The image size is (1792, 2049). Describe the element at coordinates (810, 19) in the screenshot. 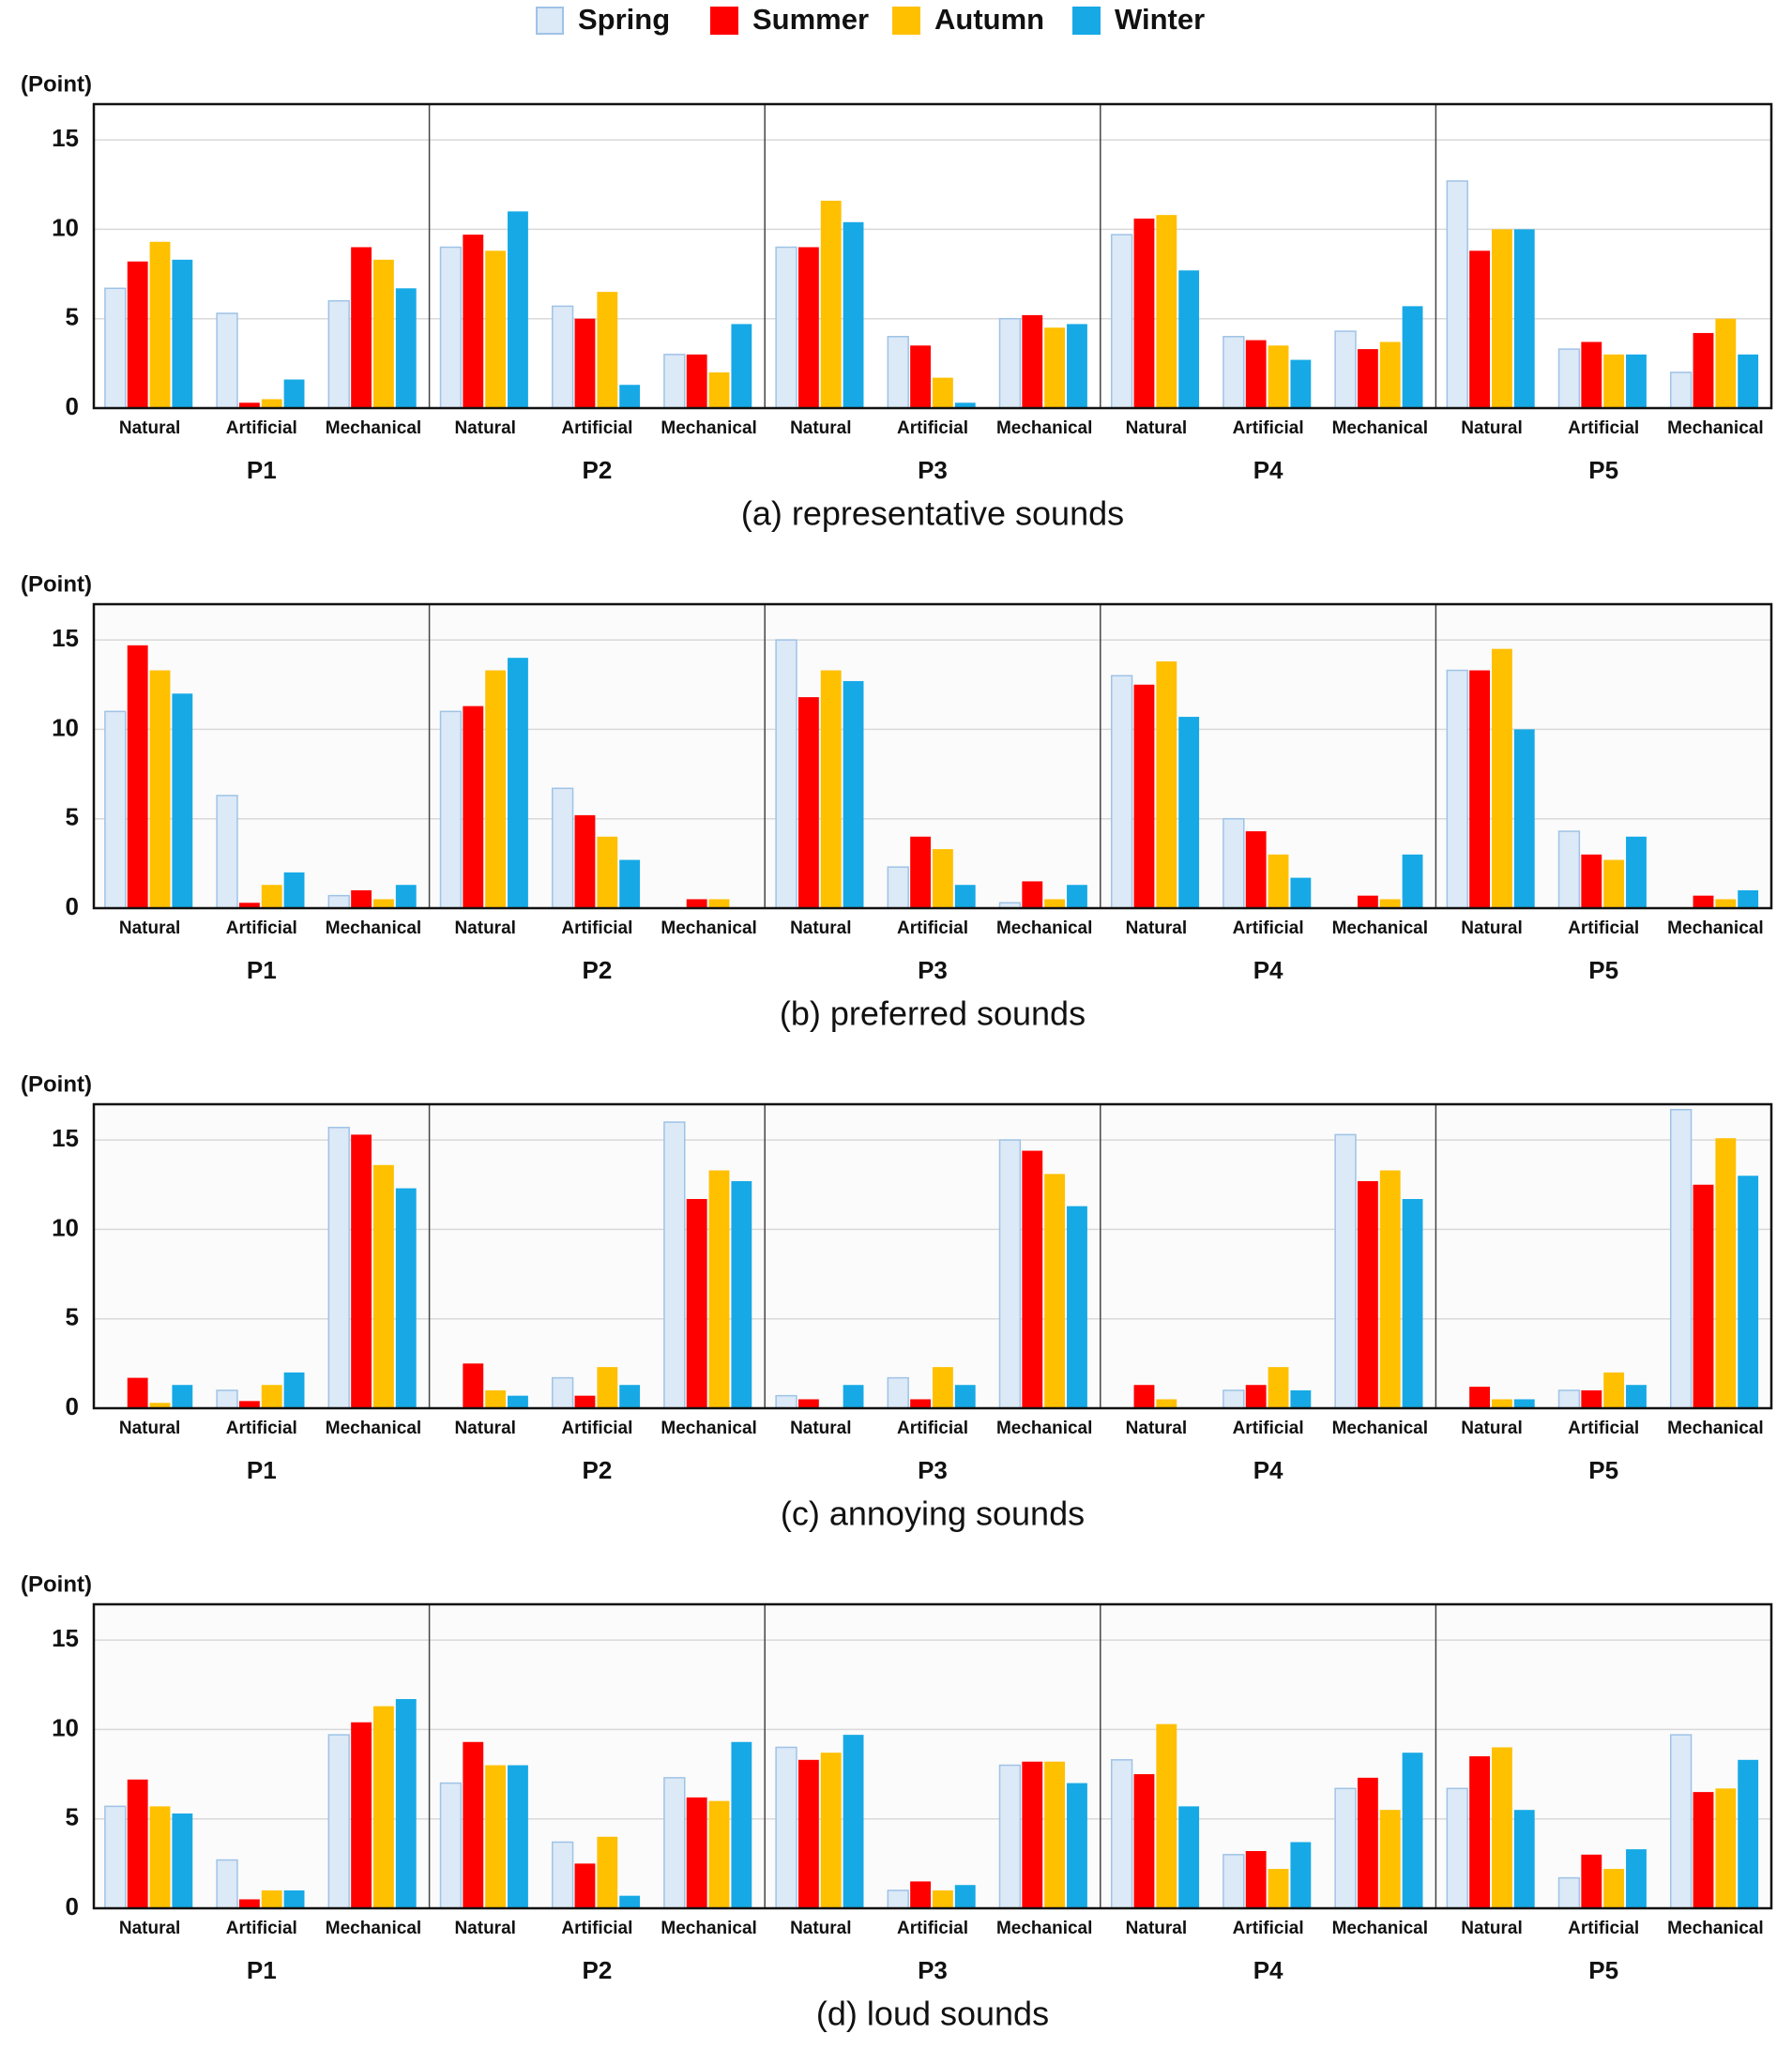

I see `legend-label: Summer` at that location.